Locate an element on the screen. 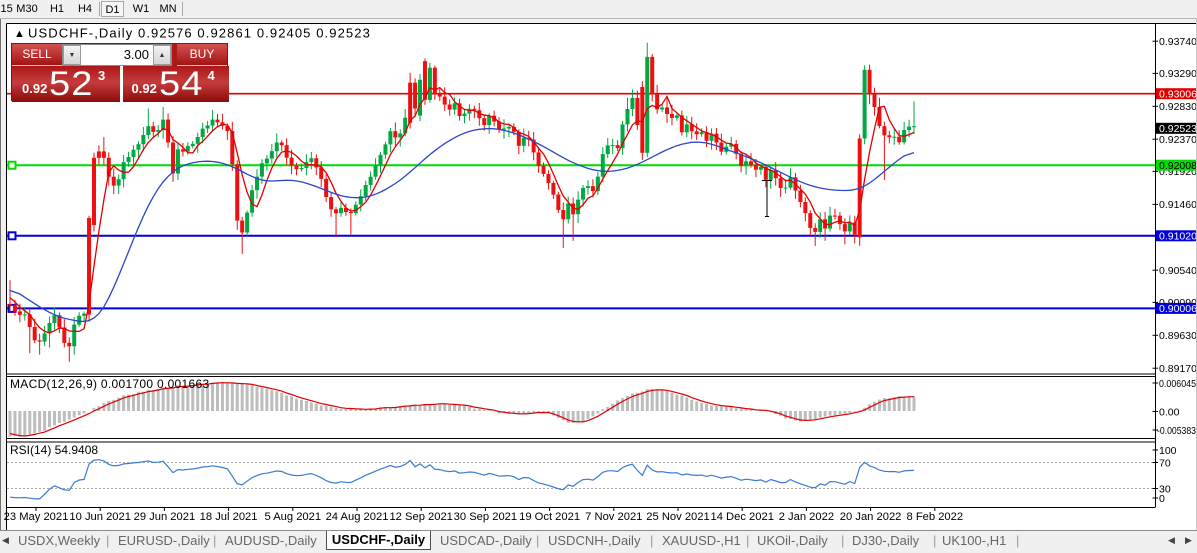 The image size is (1197, 553). svg-text: 0.93290 is located at coordinates (1178, 74).